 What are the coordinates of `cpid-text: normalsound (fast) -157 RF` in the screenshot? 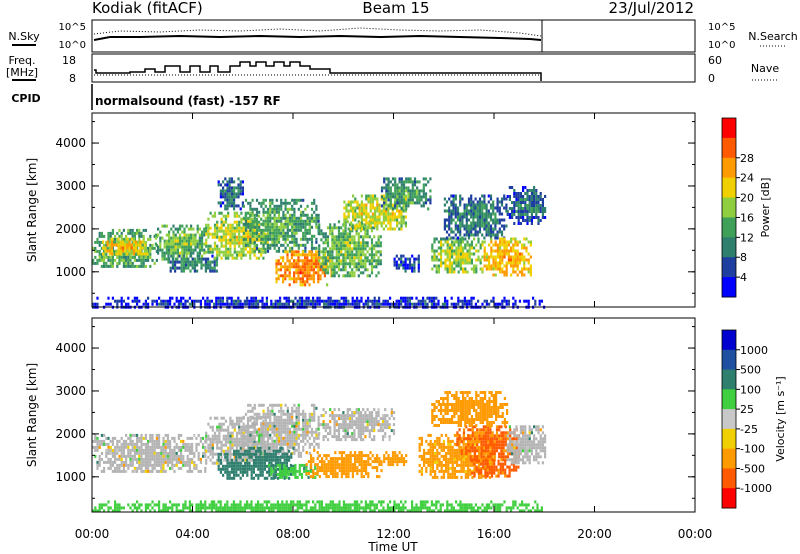 It's located at (188, 101).